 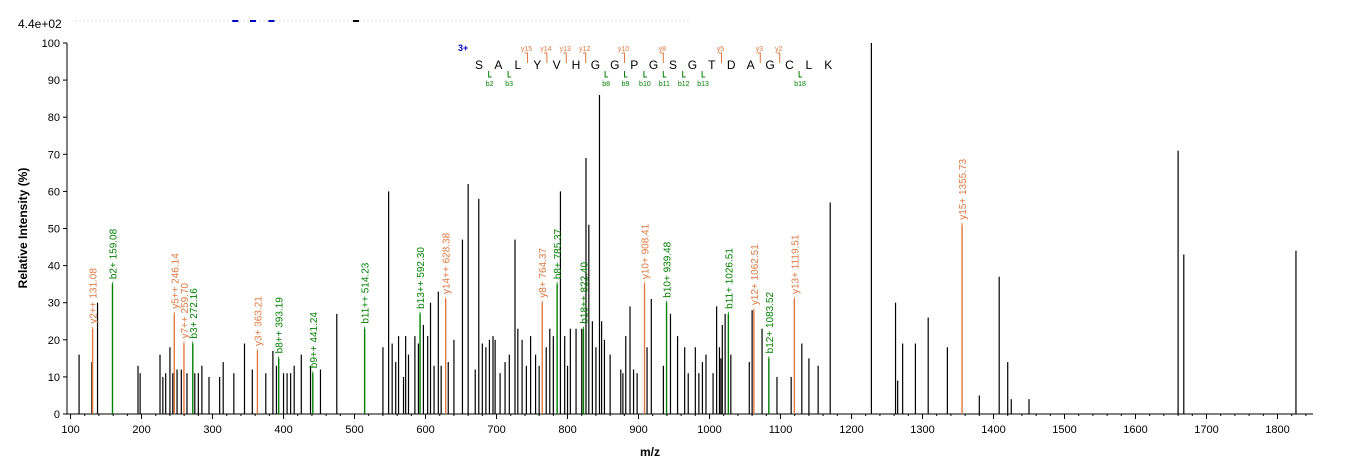 What do you see at coordinates (425, 430) in the screenshot?
I see `x-tick-label: 600` at bounding box center [425, 430].